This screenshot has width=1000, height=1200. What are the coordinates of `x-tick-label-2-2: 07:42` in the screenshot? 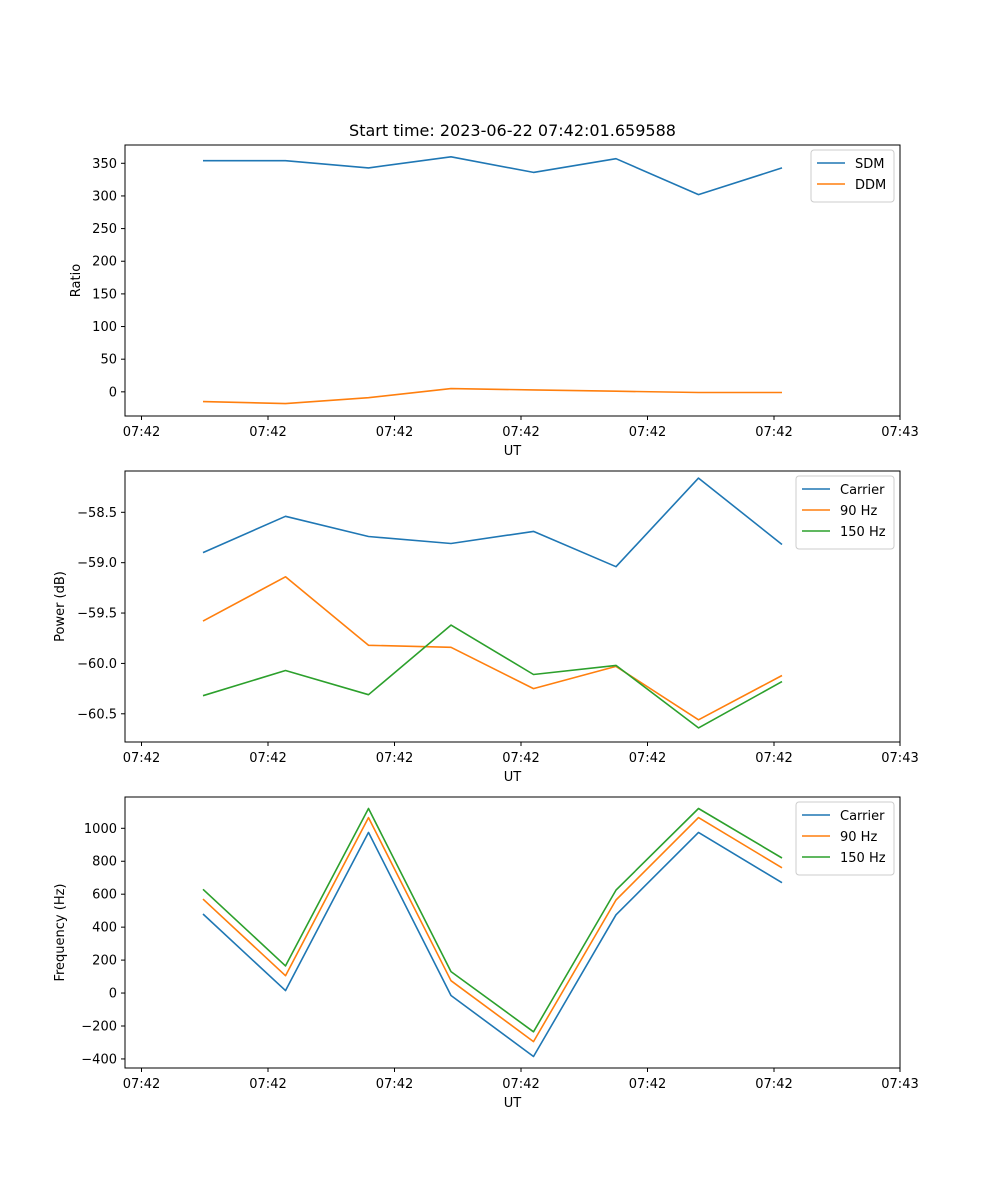 It's located at (267, 758).